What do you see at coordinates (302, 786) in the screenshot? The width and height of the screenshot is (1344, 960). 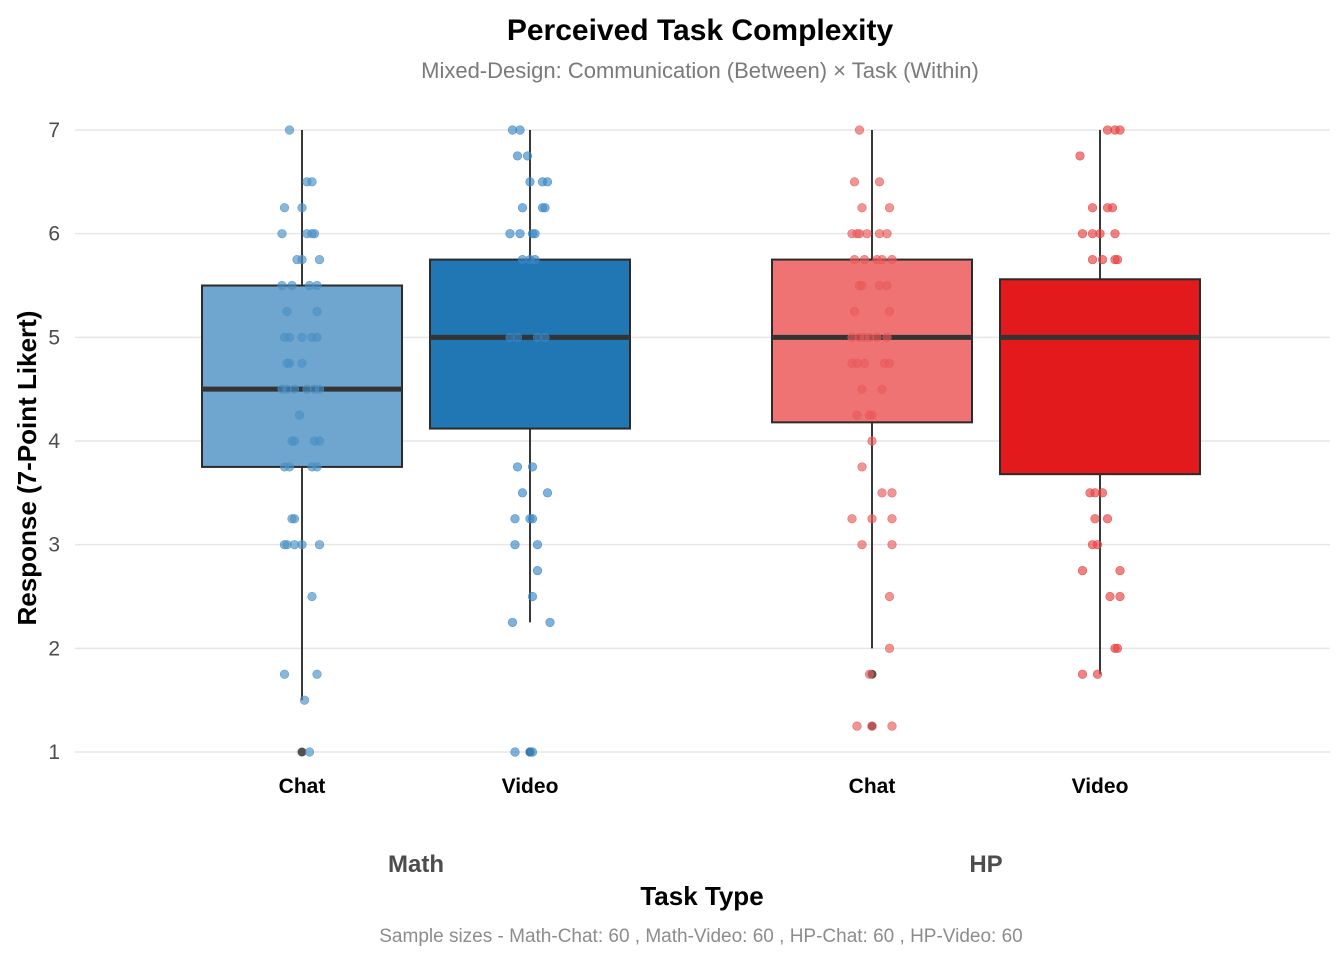 I see `x-tick-label-math-chat: Chat` at bounding box center [302, 786].